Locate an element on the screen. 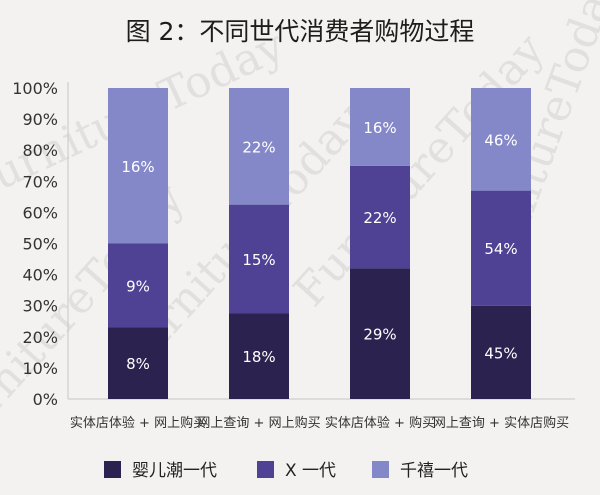  data-label: 15% is located at coordinates (258, 260).